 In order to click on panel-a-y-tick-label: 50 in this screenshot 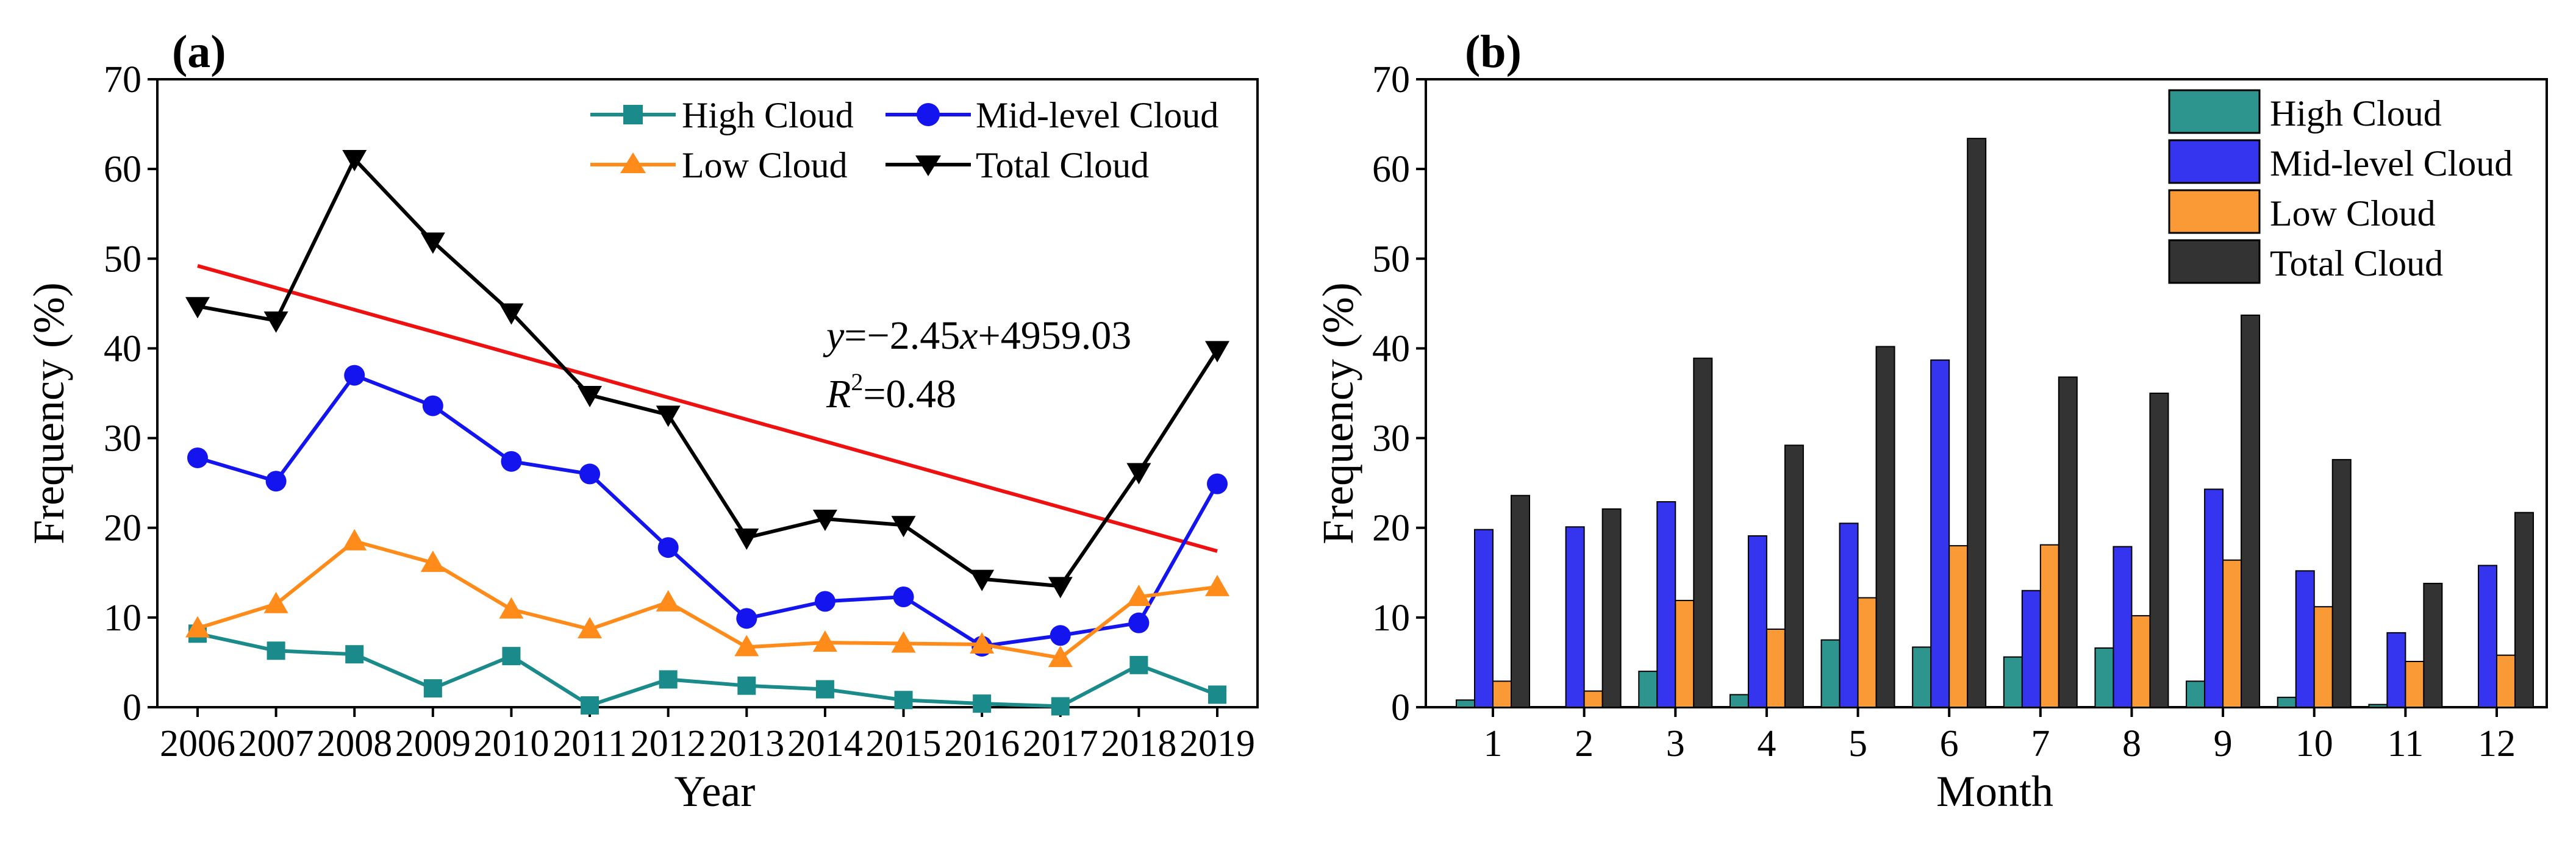, I will do `click(123, 259)`.